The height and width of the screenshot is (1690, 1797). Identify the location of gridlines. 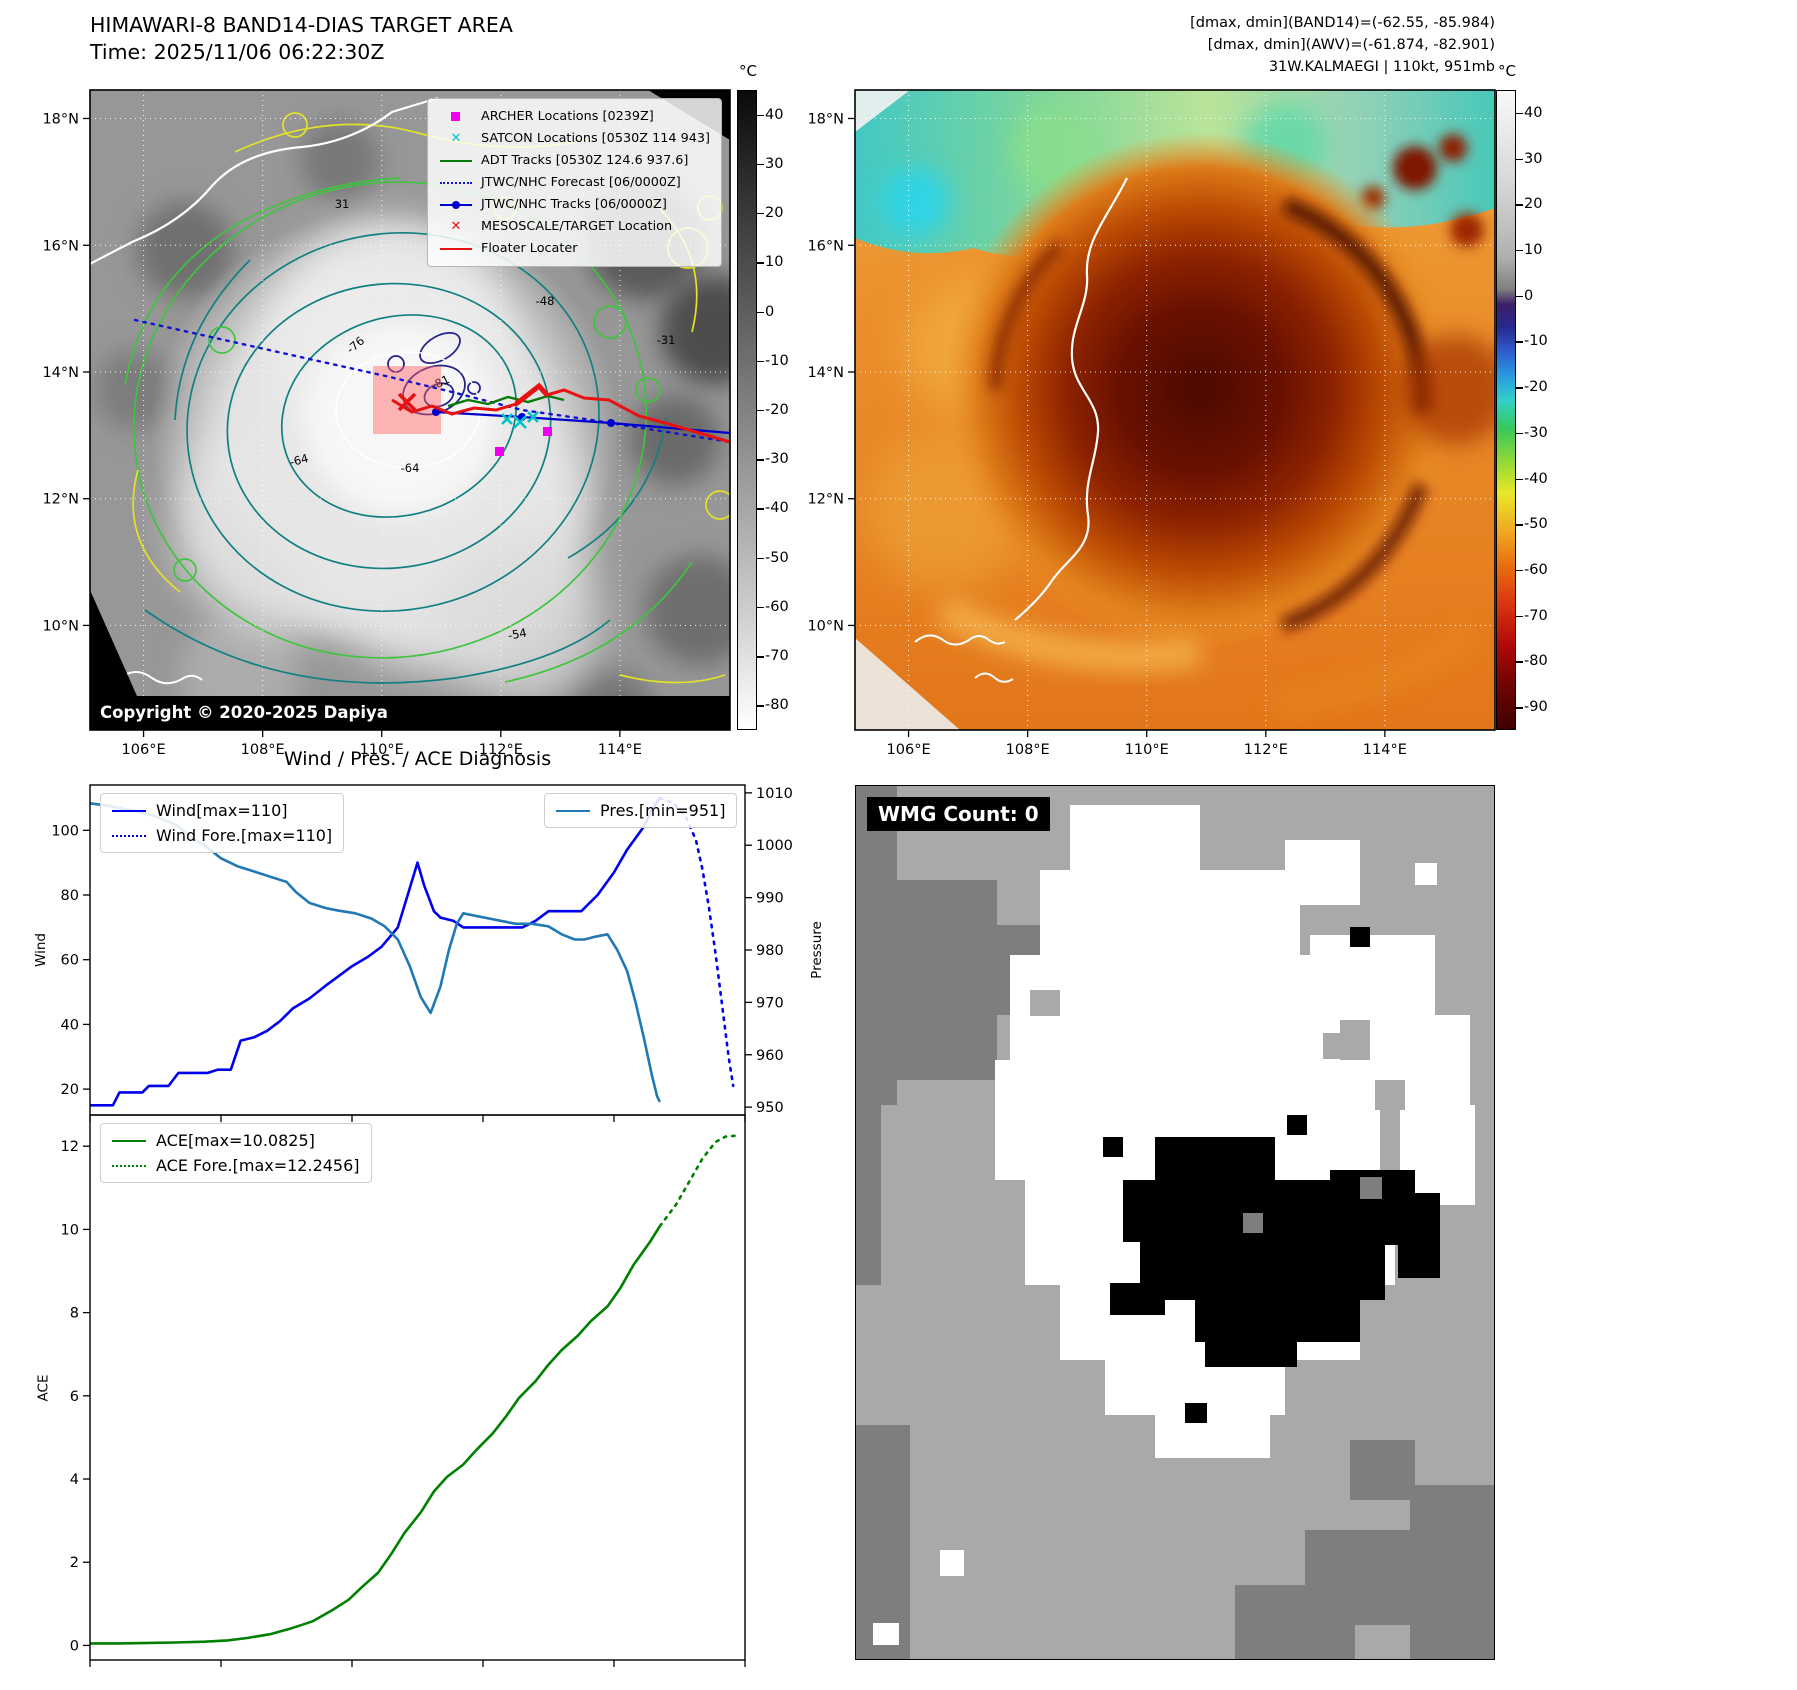
(1175, 410).